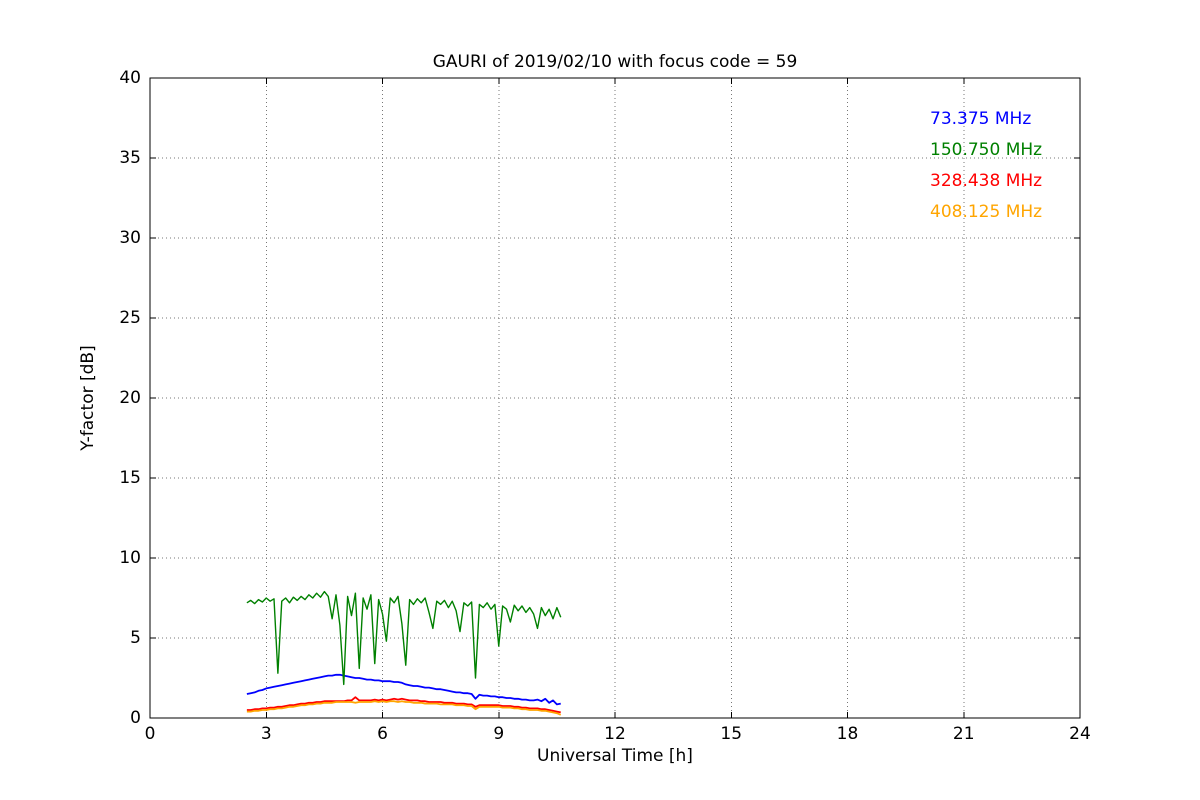 The height and width of the screenshot is (800, 1200). What do you see at coordinates (731, 734) in the screenshot?
I see `x-tick-label: 15` at bounding box center [731, 734].